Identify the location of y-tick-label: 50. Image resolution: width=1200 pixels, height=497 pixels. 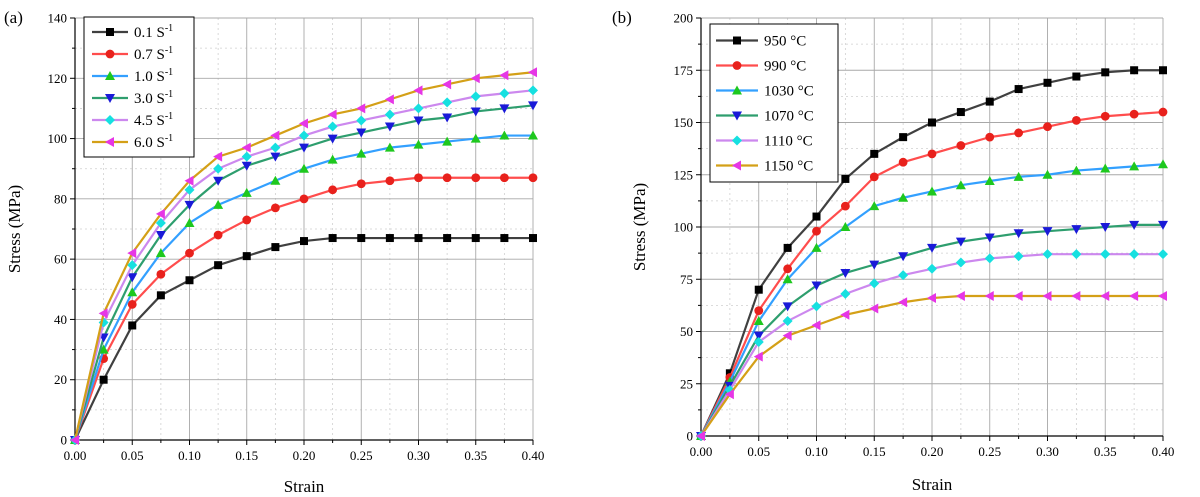
(686, 331).